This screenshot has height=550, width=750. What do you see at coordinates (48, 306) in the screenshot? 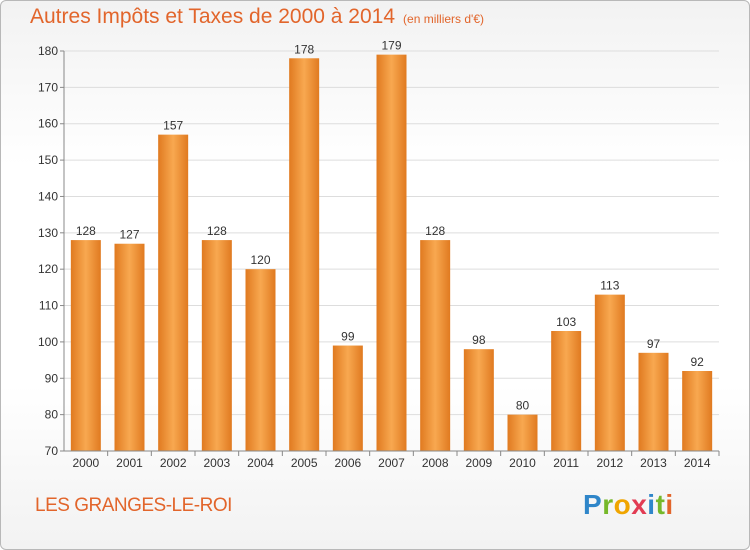
I see `y-tick-label: 110` at bounding box center [48, 306].